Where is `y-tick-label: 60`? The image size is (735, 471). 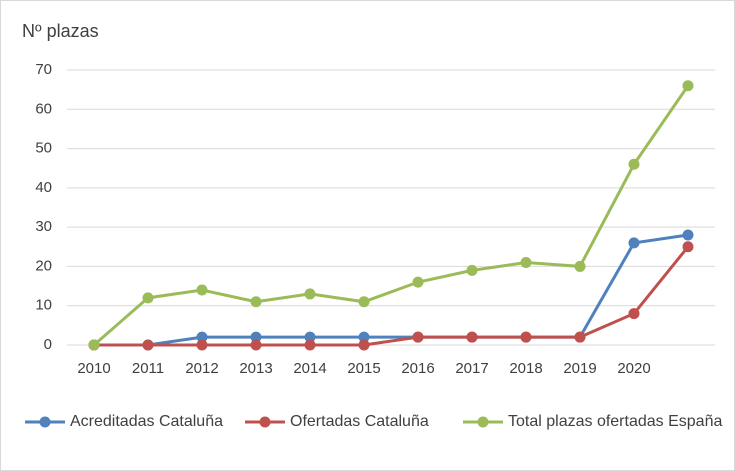 y-tick-label: 60 is located at coordinates (43, 108).